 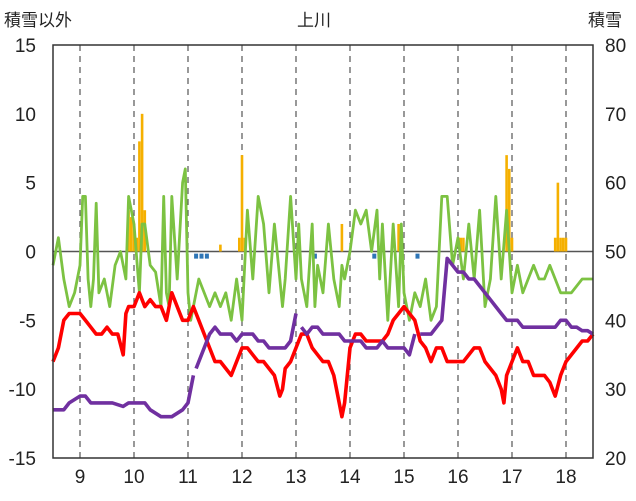 What do you see at coordinates (38, 21) in the screenshot?
I see `y-left-axis-label: 積雪以外` at bounding box center [38, 21].